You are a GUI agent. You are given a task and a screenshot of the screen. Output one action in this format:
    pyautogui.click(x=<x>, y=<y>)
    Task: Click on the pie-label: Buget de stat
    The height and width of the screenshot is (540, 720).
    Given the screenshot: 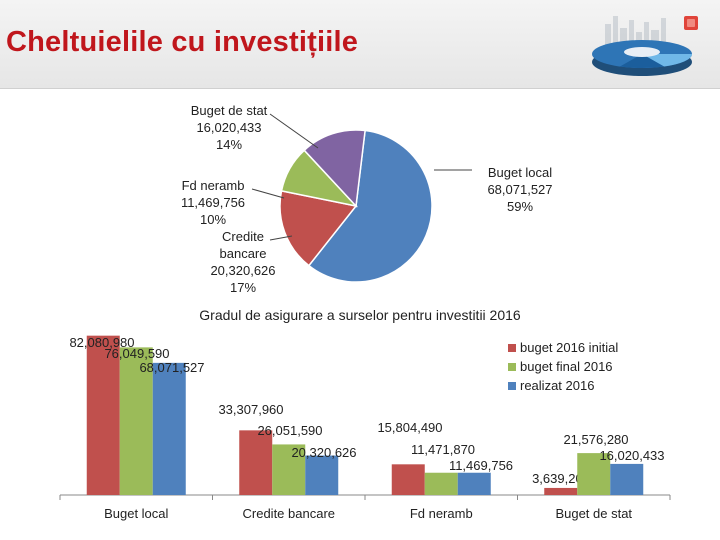 What is the action you would take?
    pyautogui.click(x=229, y=110)
    